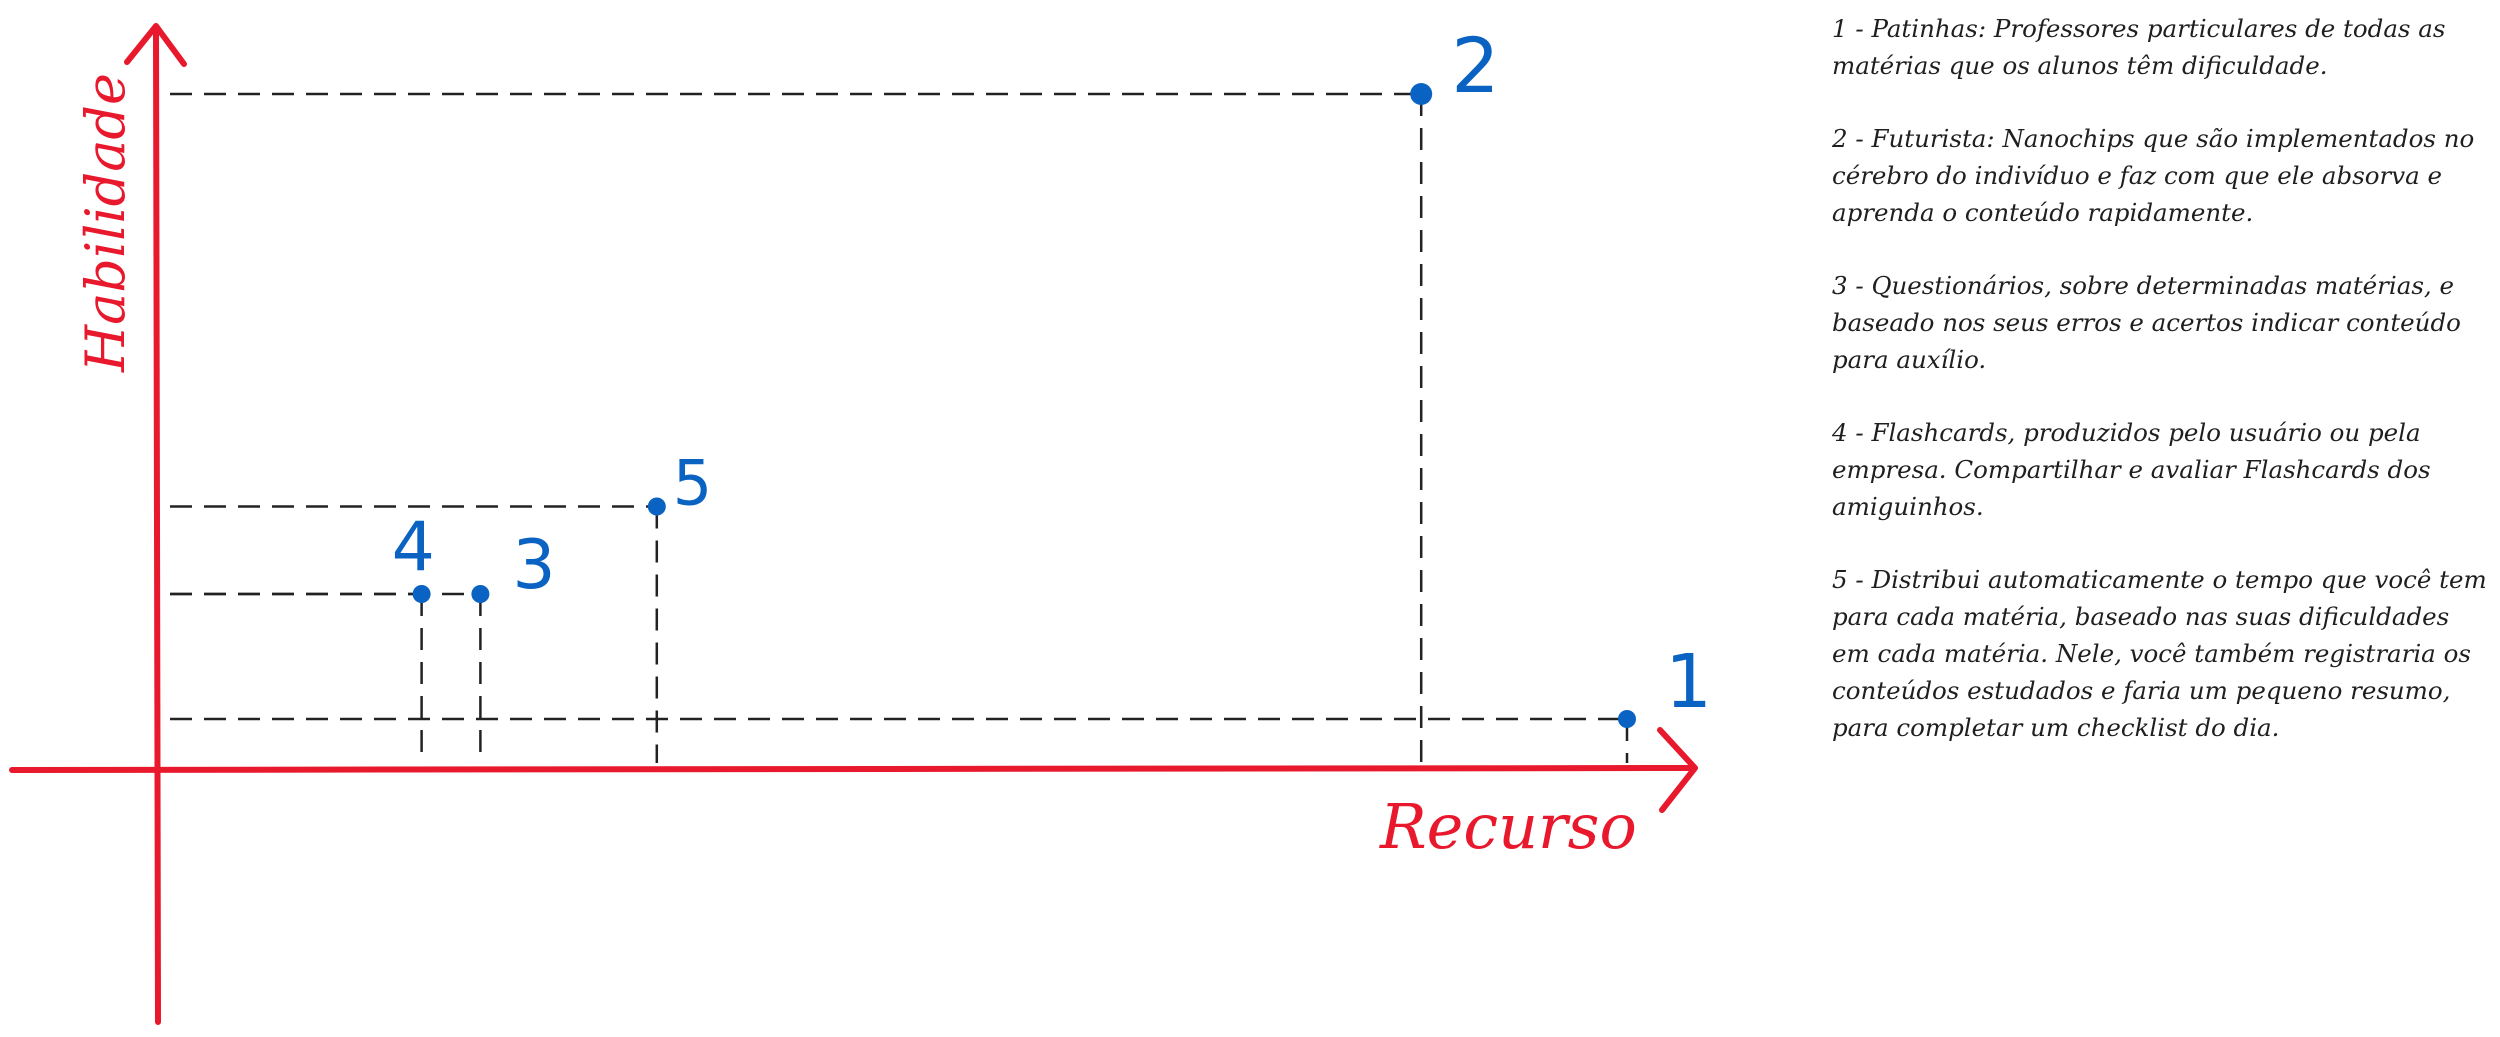 The width and height of the screenshot is (2500, 1037). Describe the element at coordinates (105, 223) in the screenshot. I see `y-axis-label: Habilidade` at that location.